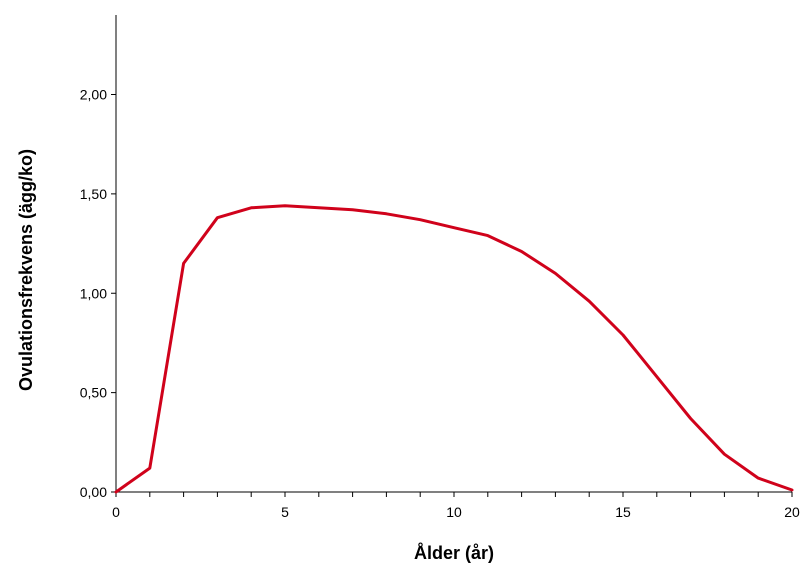  Describe the element at coordinates (93, 194) in the screenshot. I see `y-tick-label: 1,50` at that location.